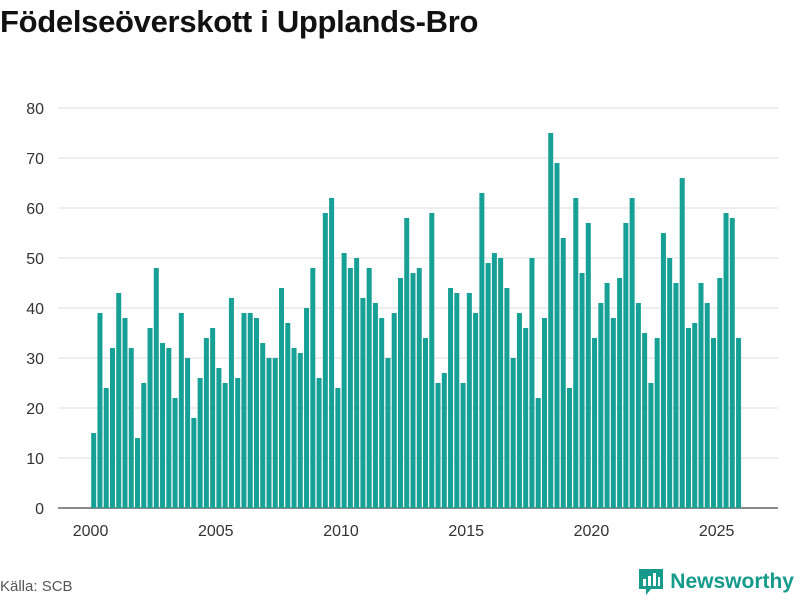  I want to click on bar-2005-Q2, so click(225, 445).